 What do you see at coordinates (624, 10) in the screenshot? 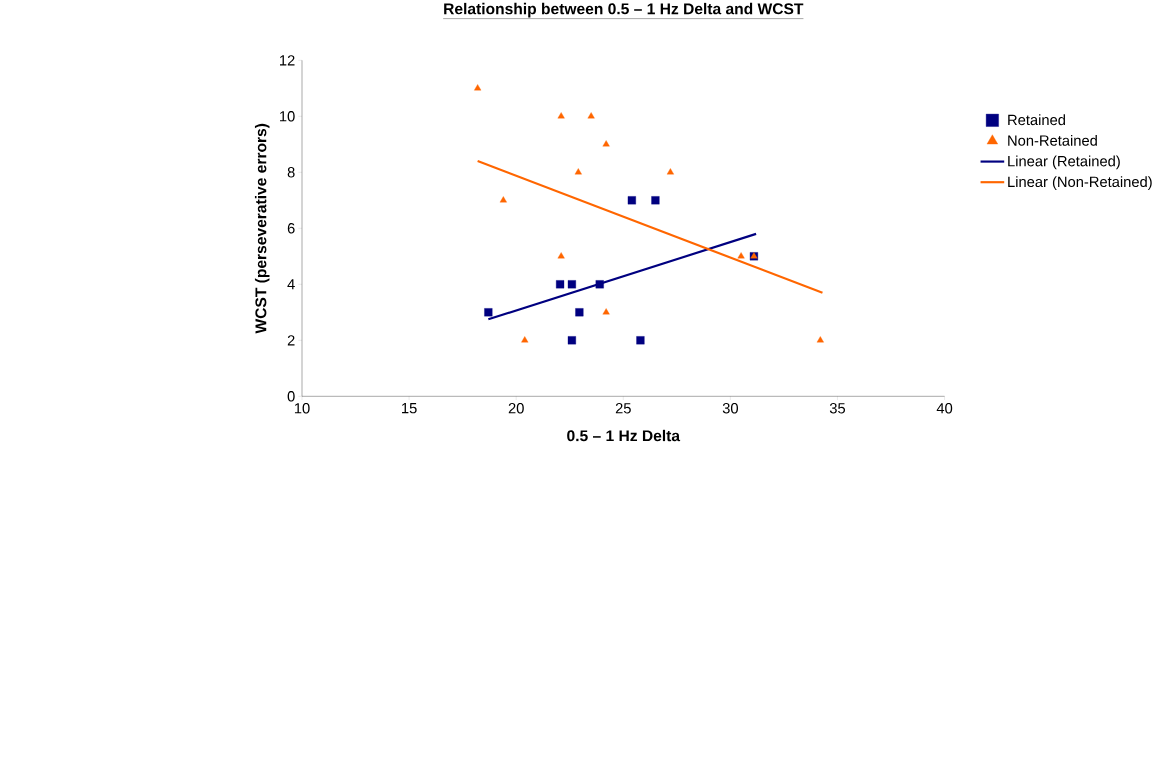
I see `chart-title: Relationship between 0.5 – 1 Hz Delta and WCST` at bounding box center [624, 10].